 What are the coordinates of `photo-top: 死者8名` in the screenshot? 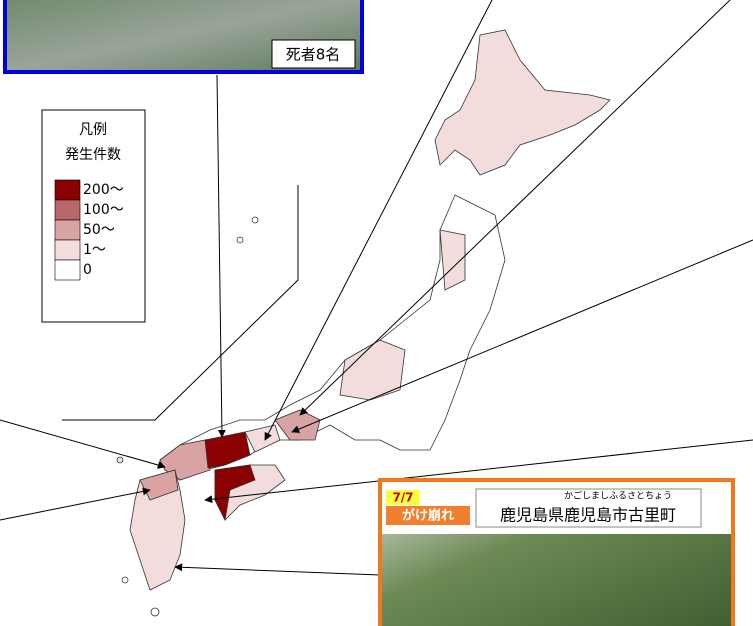 It's located at (183, 37).